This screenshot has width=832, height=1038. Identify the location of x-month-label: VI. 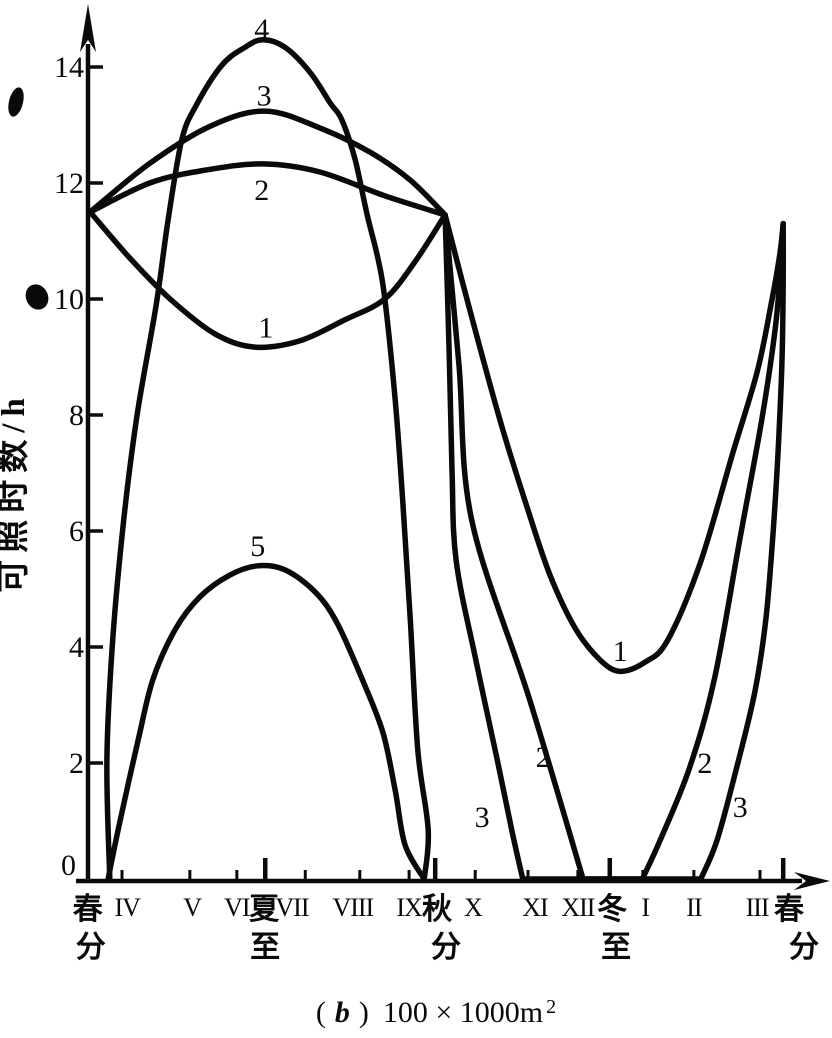
(237, 907).